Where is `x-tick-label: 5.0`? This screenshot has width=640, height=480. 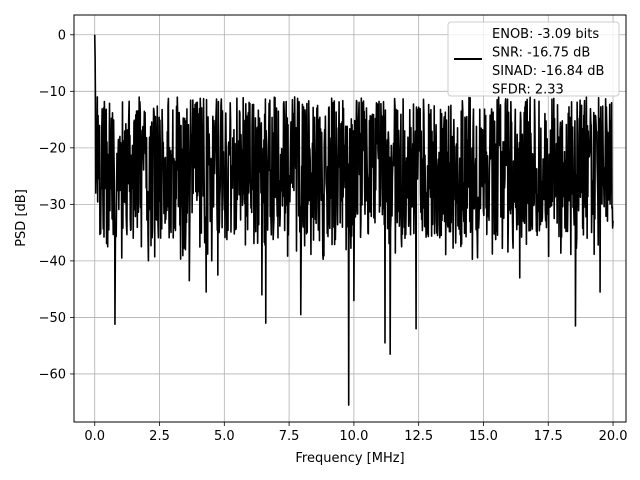
x-tick-label: 5.0 is located at coordinates (224, 436).